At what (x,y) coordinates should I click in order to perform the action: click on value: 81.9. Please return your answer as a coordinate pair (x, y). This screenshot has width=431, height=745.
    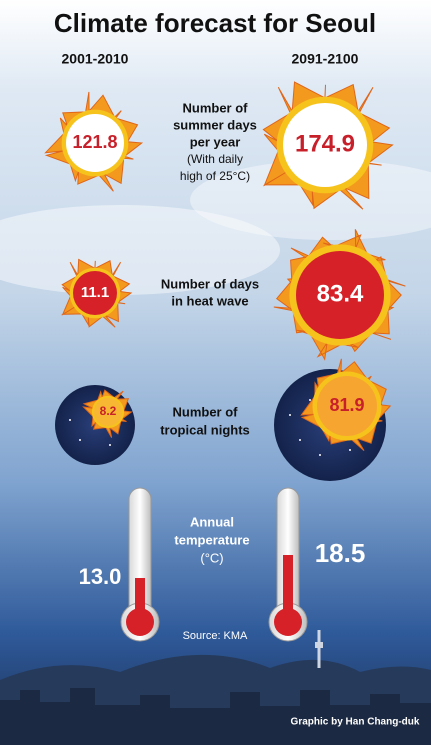
    Looking at the image, I should click on (346, 405).